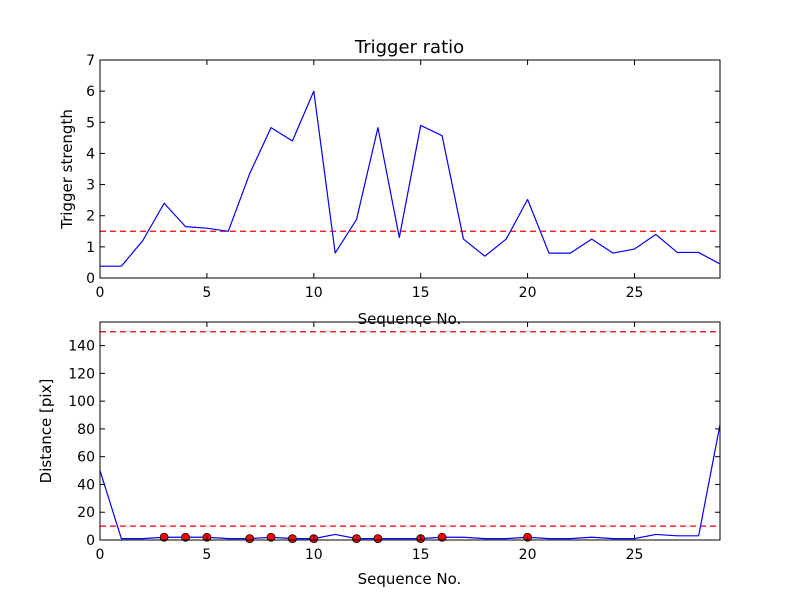 Image resolution: width=800 pixels, height=600 pixels. Describe the element at coordinates (86, 458) in the screenshot. I see `y-tick-label: 60` at that location.